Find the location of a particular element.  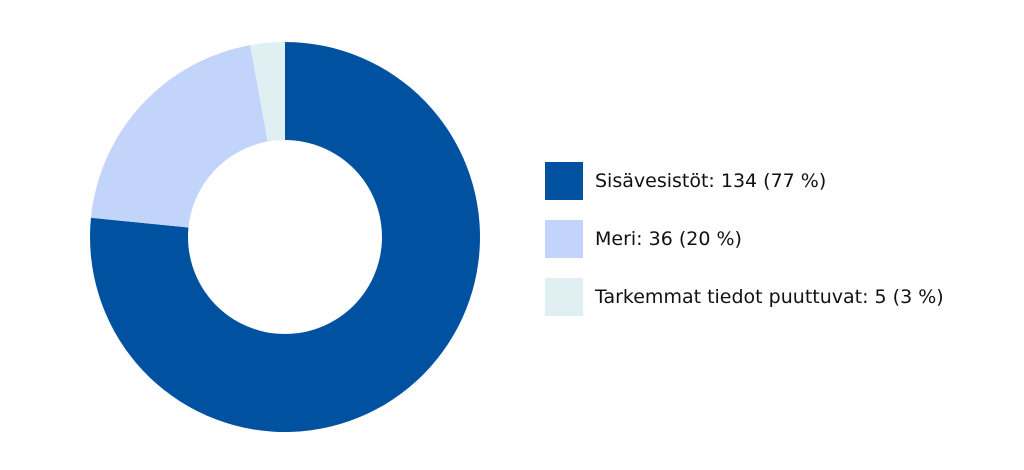

legend-item-meri: Meri: 36 (20 %) is located at coordinates (744, 239).